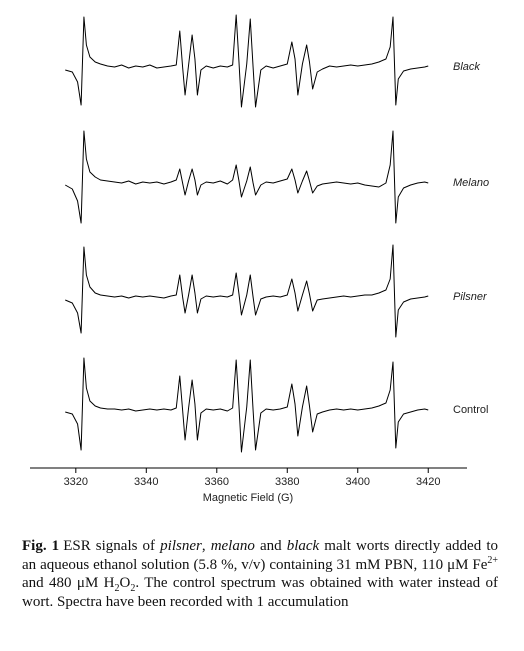 The height and width of the screenshot is (651, 524). What do you see at coordinates (112, 546) in the screenshot?
I see `caption-text: ESR signals of` at bounding box center [112, 546].